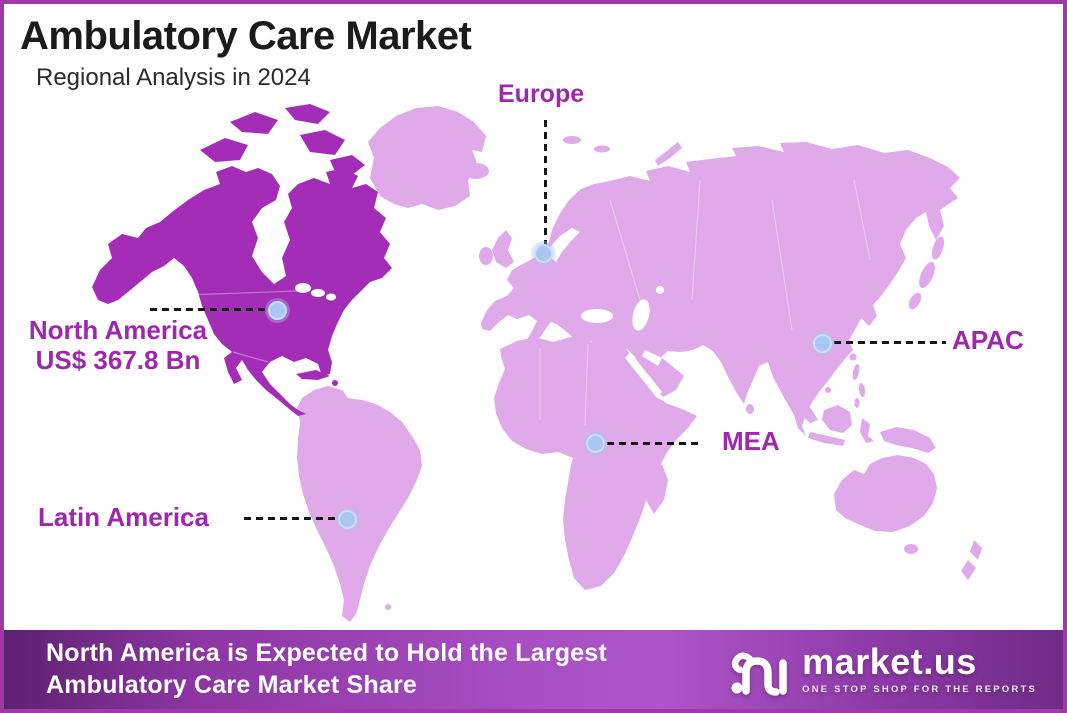 Image resolution: width=1067 pixels, height=713 pixels. Describe the element at coordinates (759, 674) in the screenshot. I see `marketus-logo-icon` at that location.